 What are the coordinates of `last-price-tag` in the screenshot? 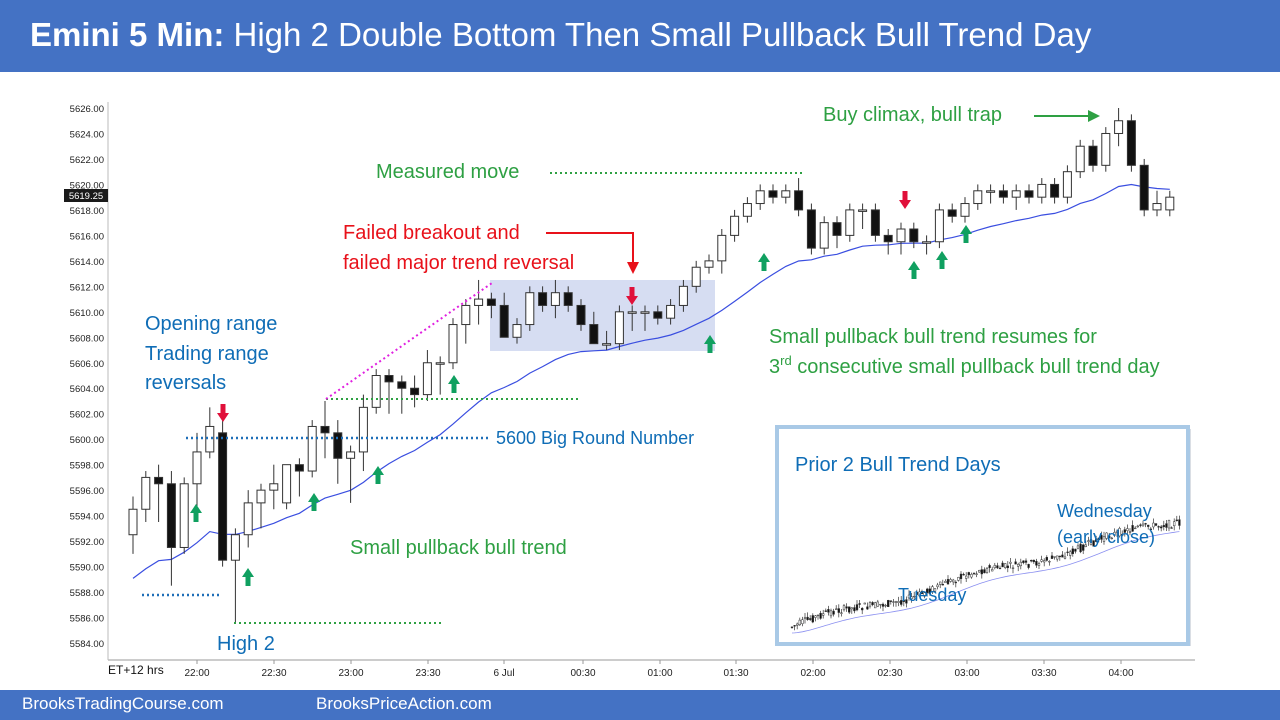 It's located at (86, 195).